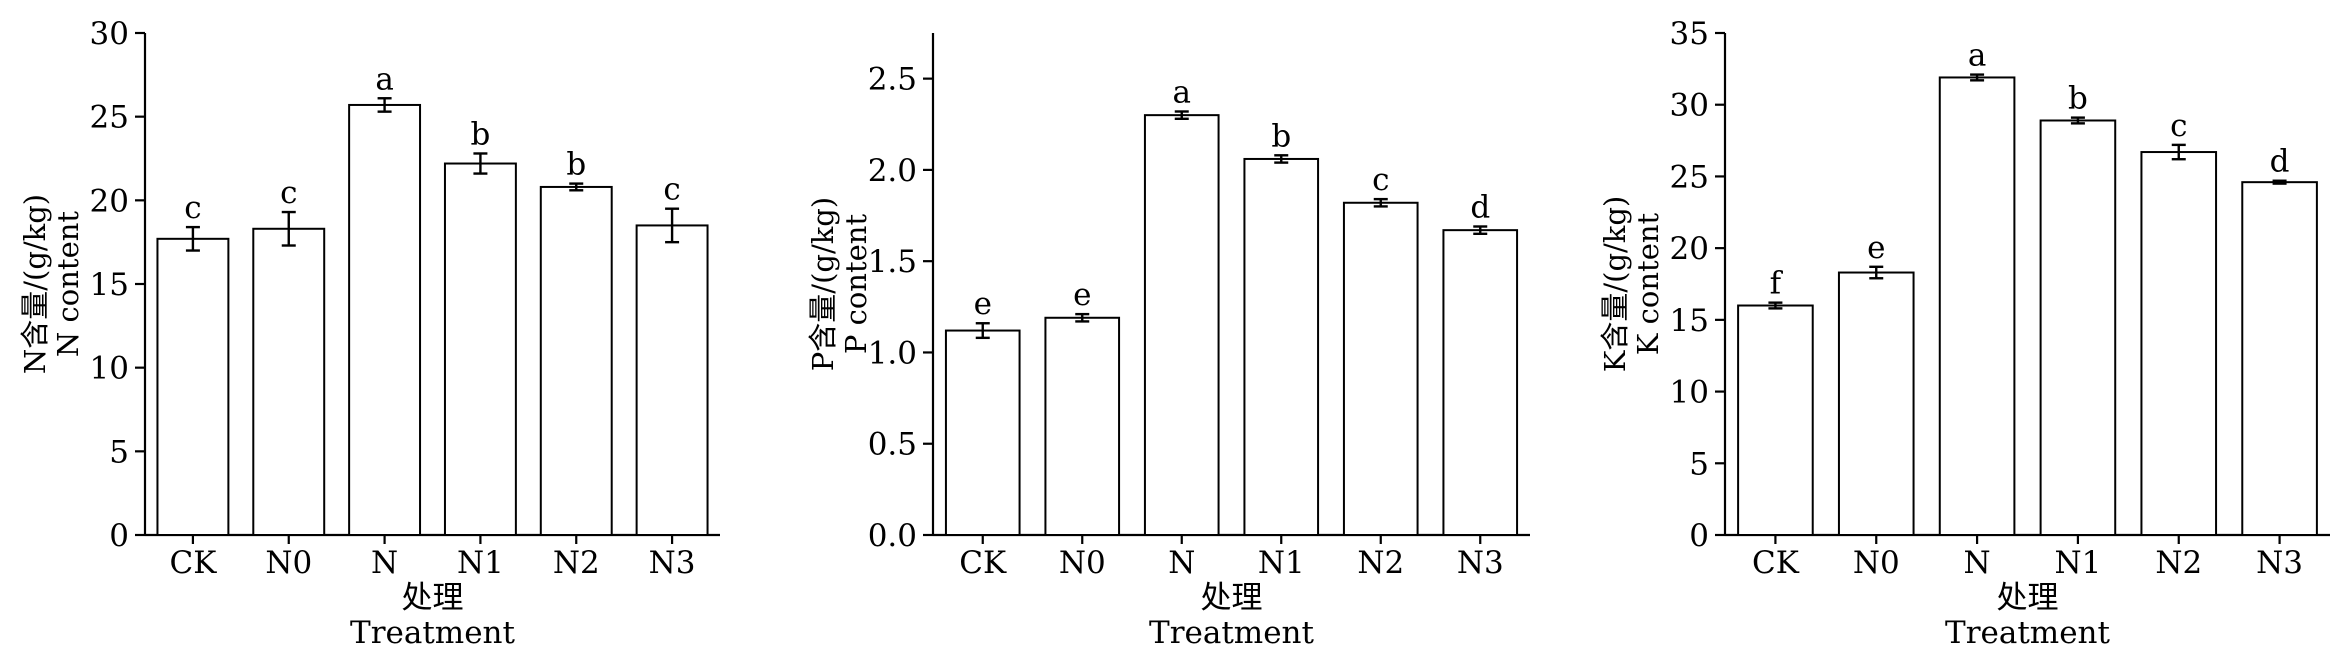 The image size is (2339, 668). I want to click on y-axis-label-cn: K含量/(g/kg), so click(1615, 284).